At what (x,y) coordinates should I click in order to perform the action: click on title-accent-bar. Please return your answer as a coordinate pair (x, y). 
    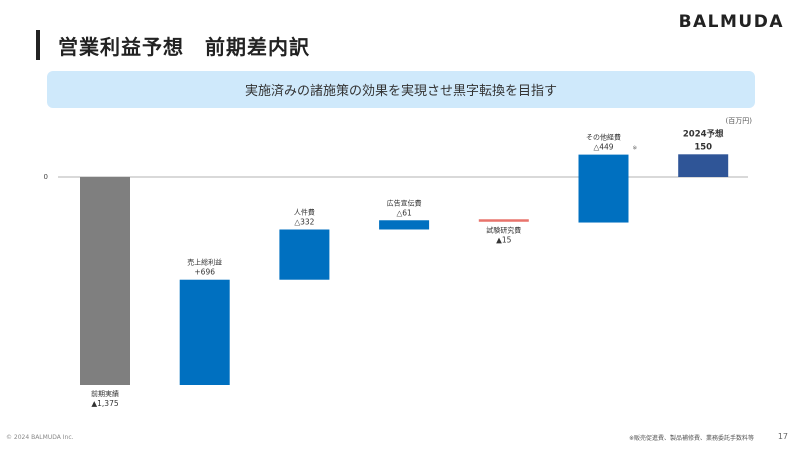
    Looking at the image, I should click on (38, 45).